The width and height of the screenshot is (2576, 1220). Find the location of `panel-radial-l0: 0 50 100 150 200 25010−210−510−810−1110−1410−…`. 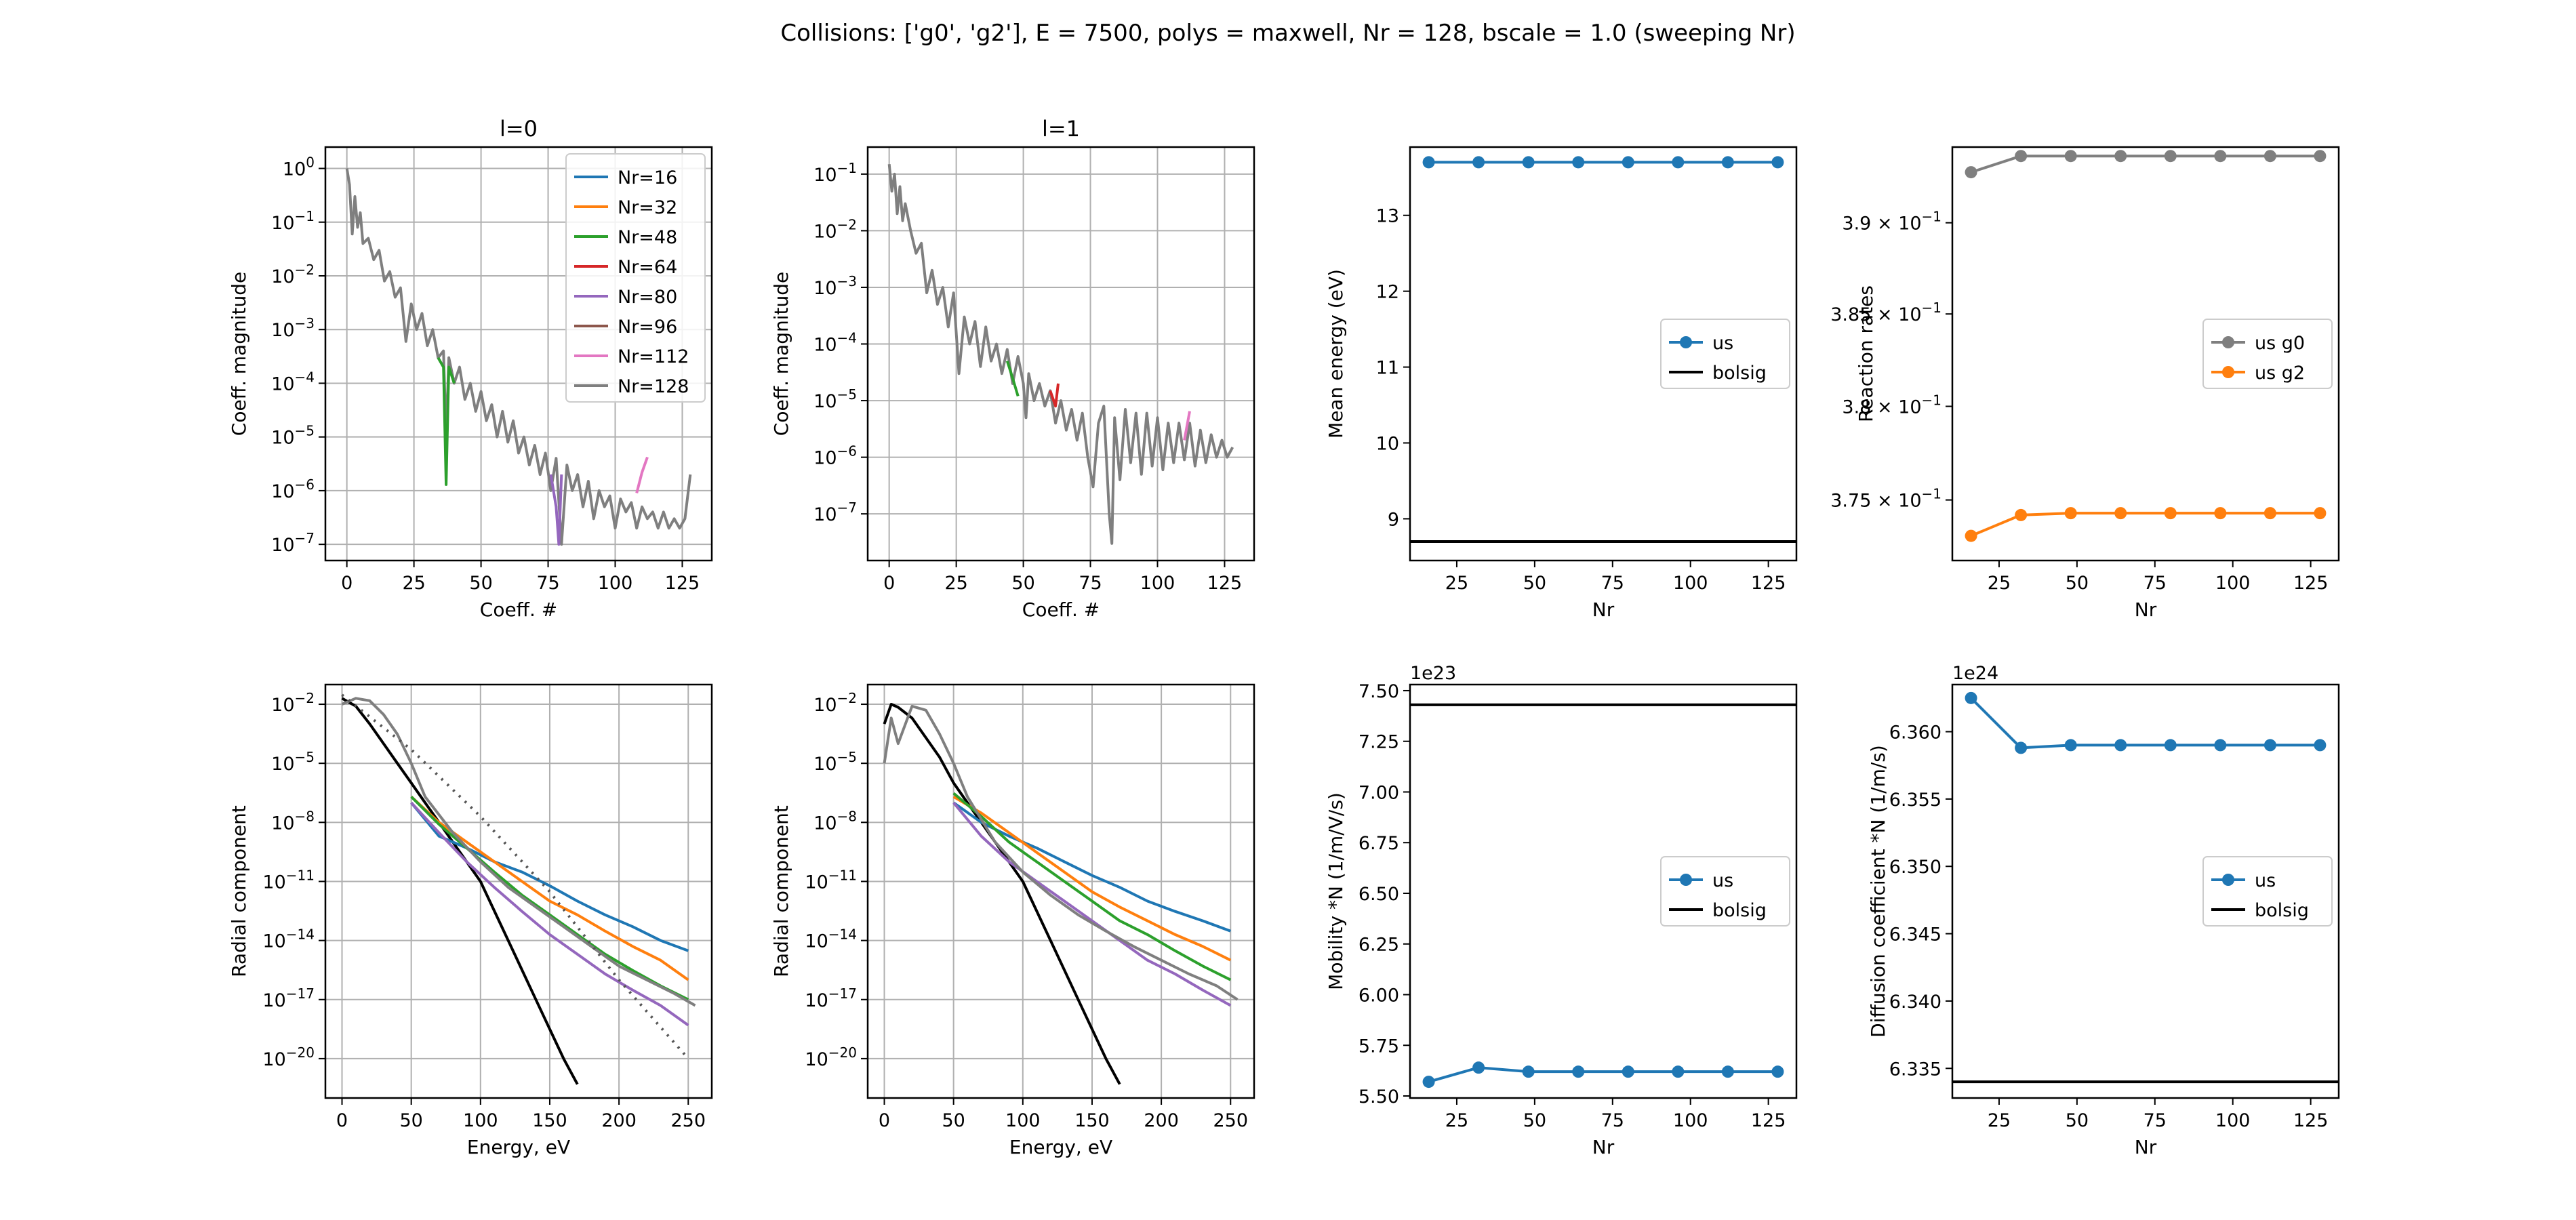

panel-radial-l0: 0 50 100 150 200 25010−210−510−810−1110−1410−… is located at coordinates (470, 920).